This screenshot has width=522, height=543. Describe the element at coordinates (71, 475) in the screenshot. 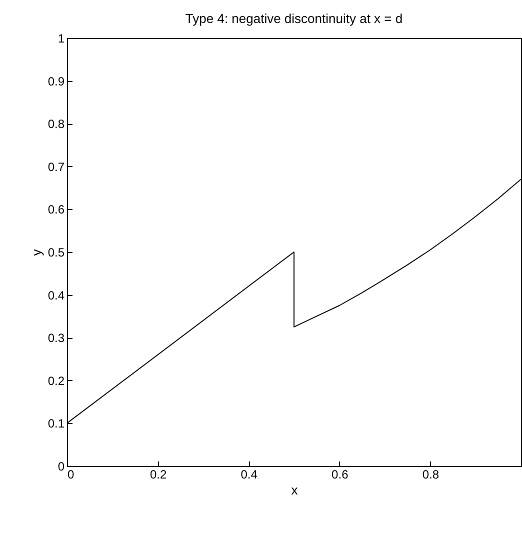

I see `x-tick-label: 0` at that location.